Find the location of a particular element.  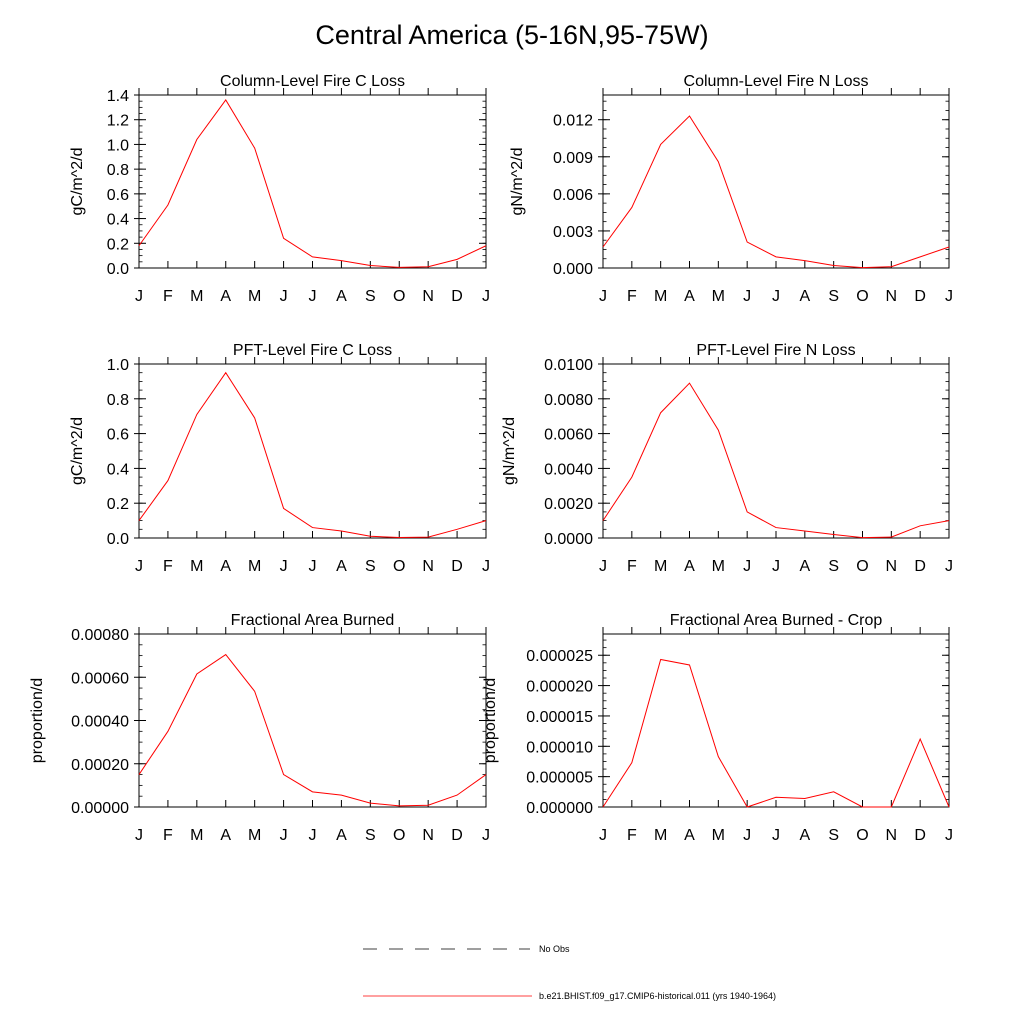

panel-title: Fractional Area Burned - Crop is located at coordinates (776, 620).